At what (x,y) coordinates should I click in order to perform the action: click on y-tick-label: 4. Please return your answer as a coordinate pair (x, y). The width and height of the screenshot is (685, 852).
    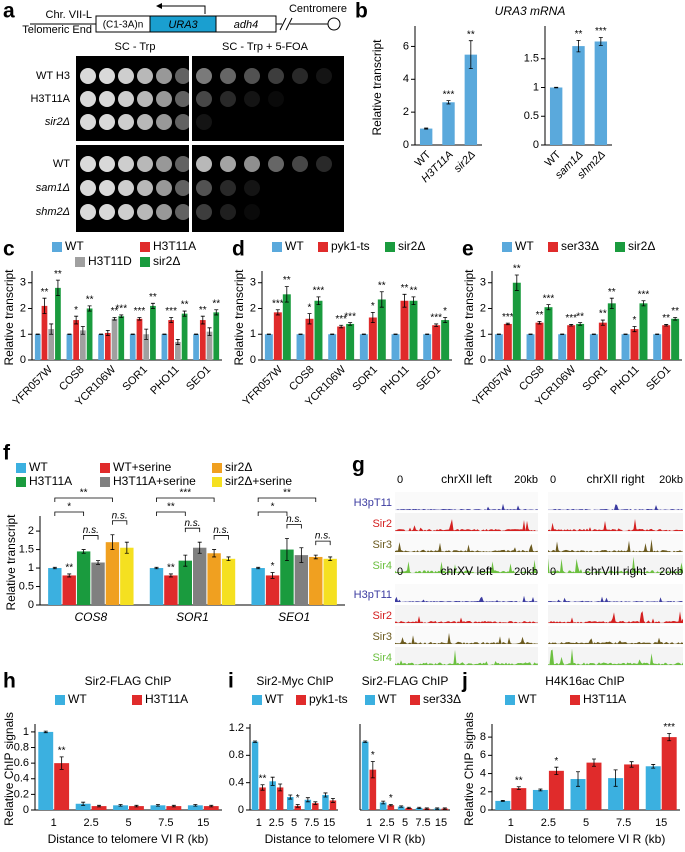
    Looking at the image, I should click on (483, 773).